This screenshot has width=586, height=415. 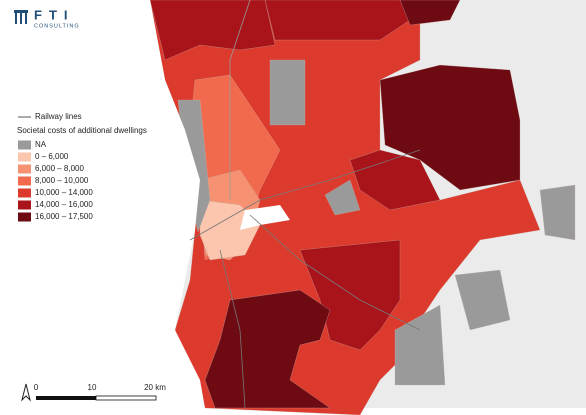 I want to click on scale-bar: 0 10 20 km, so click(x=93, y=392).